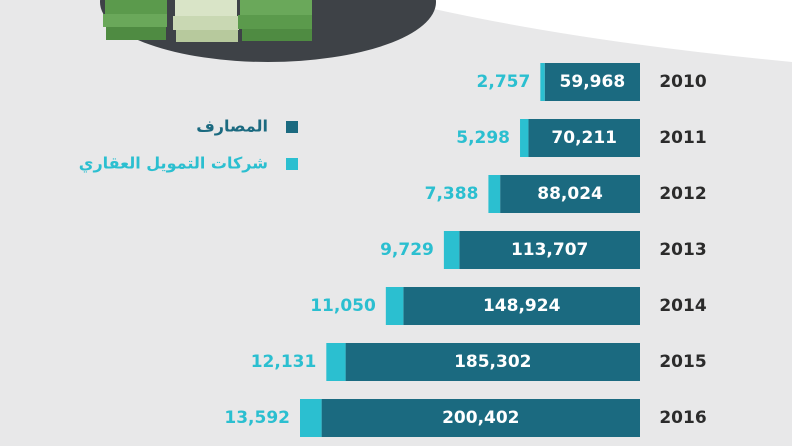 The image size is (792, 446). What do you see at coordinates (682, 82) in the screenshot?
I see `year-label: 2010` at bounding box center [682, 82].